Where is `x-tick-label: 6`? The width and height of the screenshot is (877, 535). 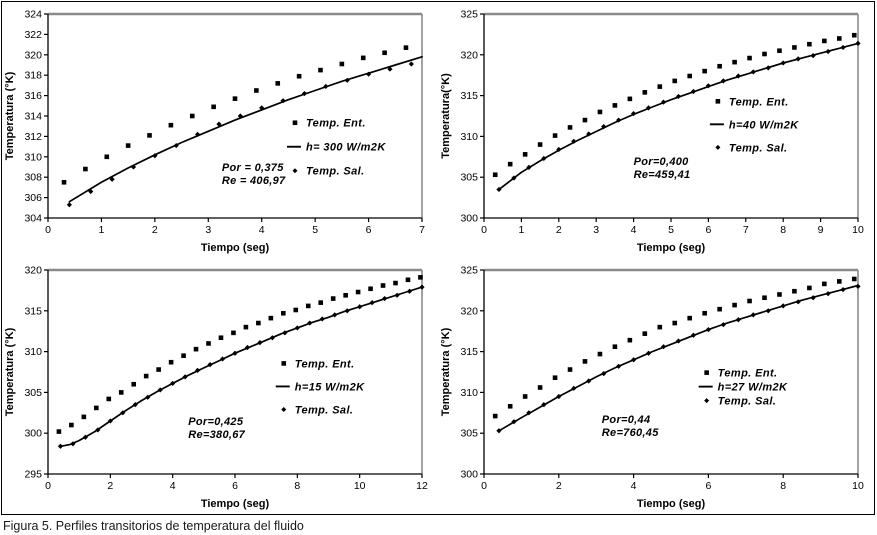 x-tick-label: 6 is located at coordinates (708, 486).